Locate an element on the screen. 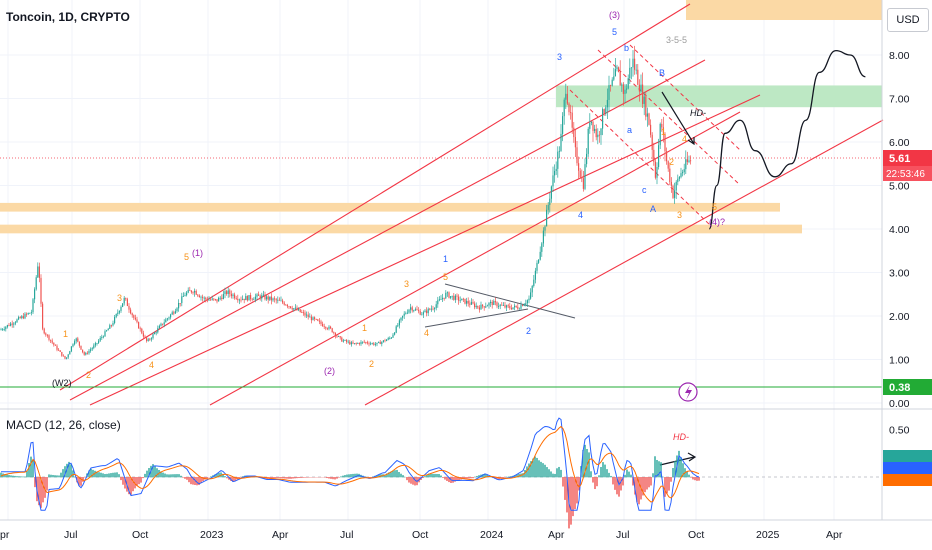 This screenshot has height=550, width=932. macd-title: MACD (12, 26, close) is located at coordinates (63, 425).